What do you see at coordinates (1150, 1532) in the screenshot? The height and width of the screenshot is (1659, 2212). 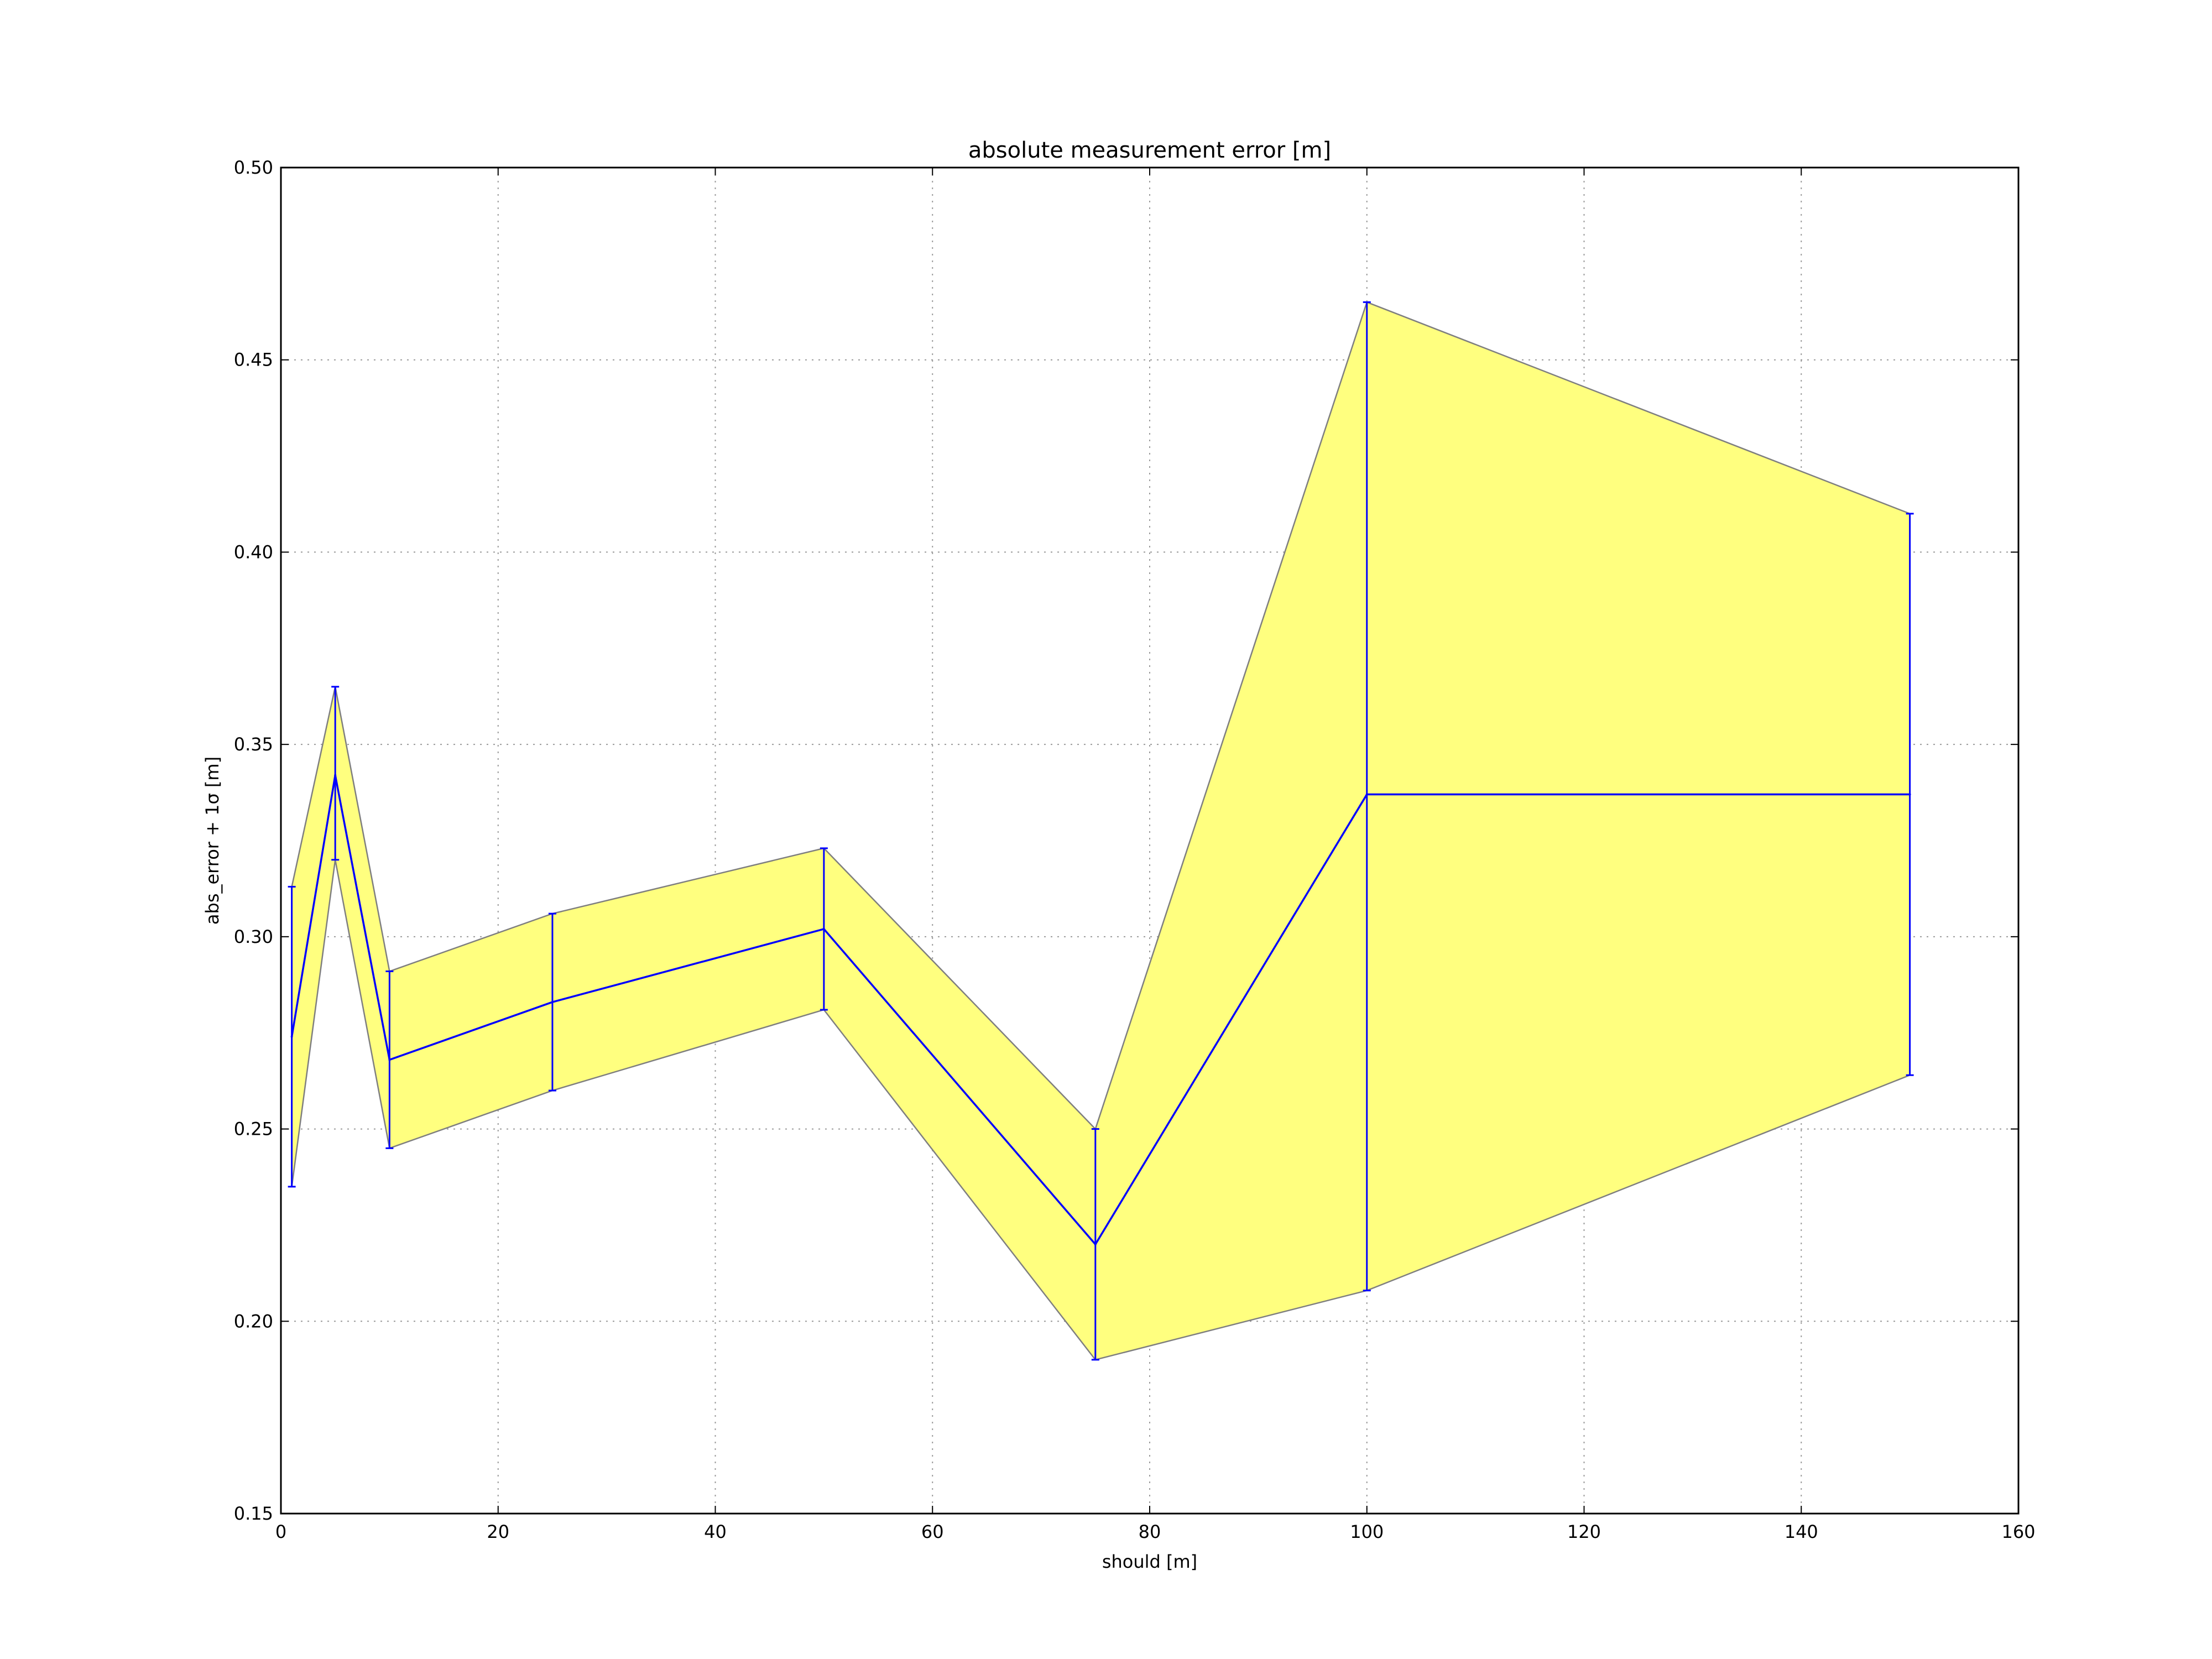 I see `x-tick-label: 80` at bounding box center [1150, 1532].